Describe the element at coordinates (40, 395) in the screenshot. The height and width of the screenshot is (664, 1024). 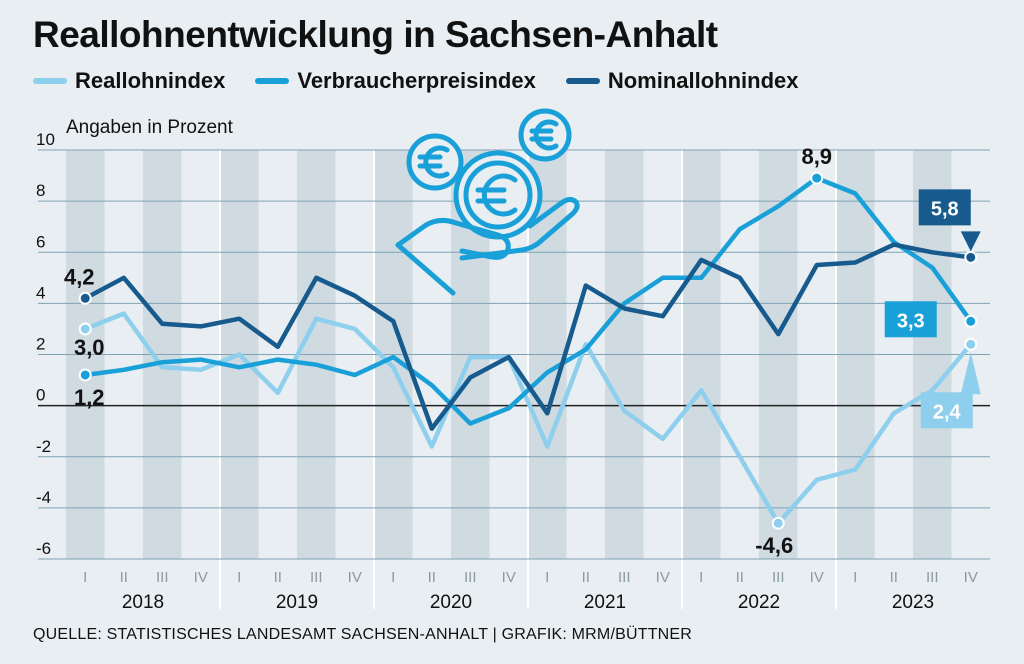
I see `y-tick-label: 0` at that location.